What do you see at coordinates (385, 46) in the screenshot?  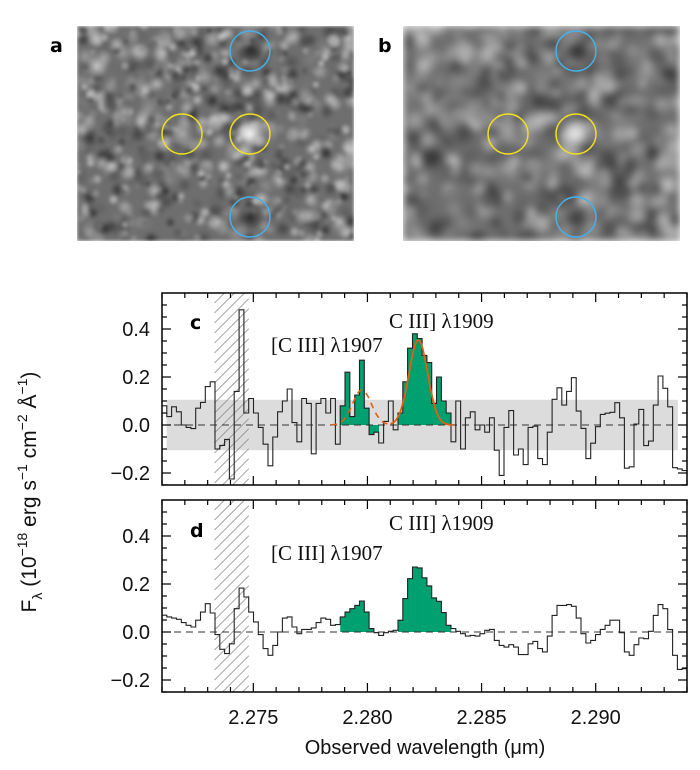 I see `panel-label-b: b` at bounding box center [385, 46].